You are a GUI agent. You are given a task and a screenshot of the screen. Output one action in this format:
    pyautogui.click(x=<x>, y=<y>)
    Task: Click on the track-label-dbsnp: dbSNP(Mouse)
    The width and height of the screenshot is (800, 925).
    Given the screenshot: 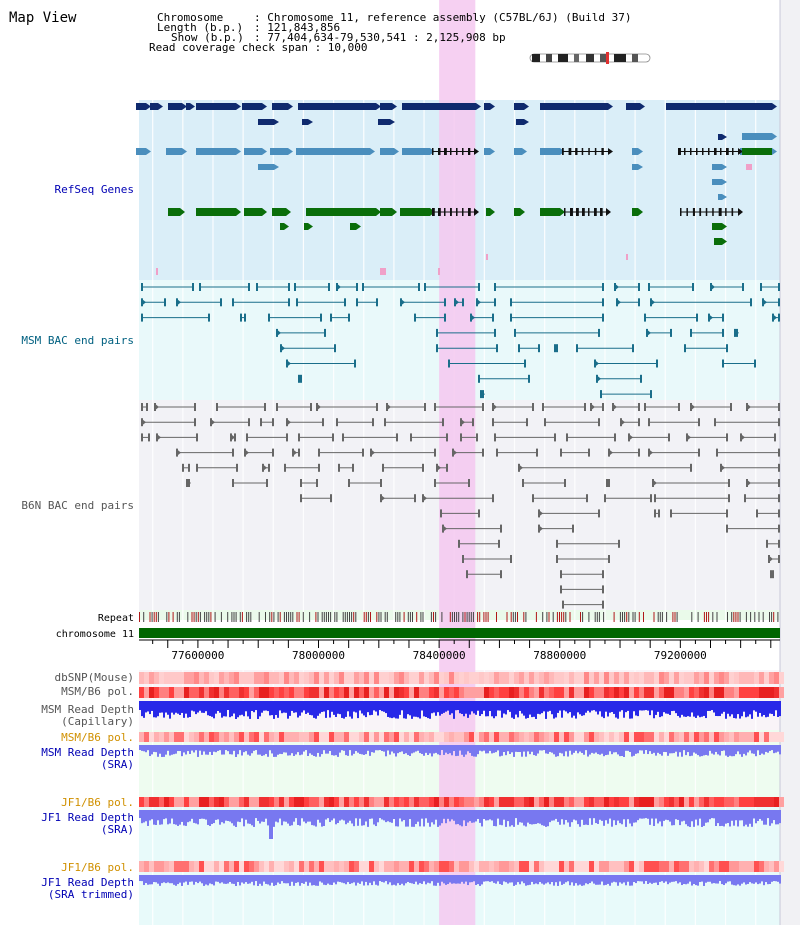 What is the action you would take?
    pyautogui.click(x=94, y=677)
    